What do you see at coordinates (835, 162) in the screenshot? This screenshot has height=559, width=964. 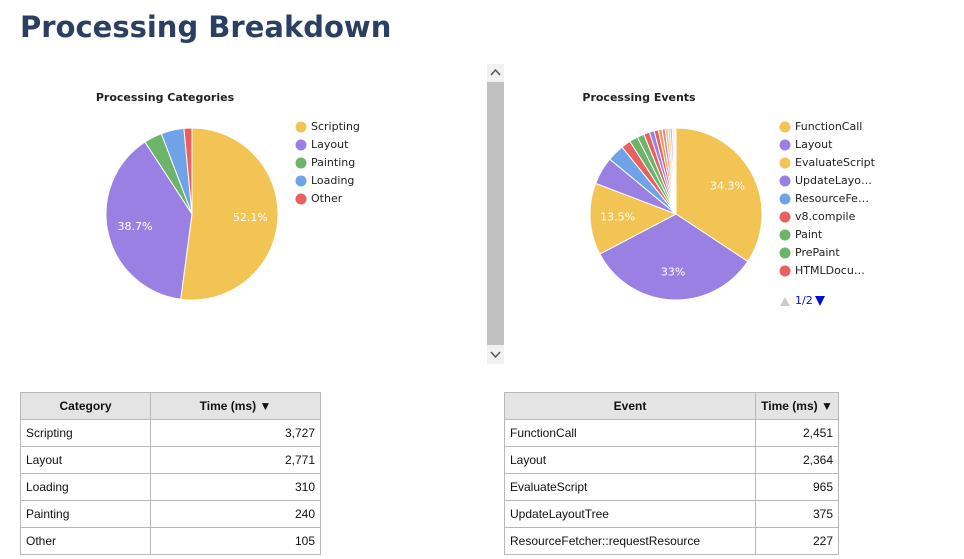 I see `legend-label: EvaluateScript` at bounding box center [835, 162].